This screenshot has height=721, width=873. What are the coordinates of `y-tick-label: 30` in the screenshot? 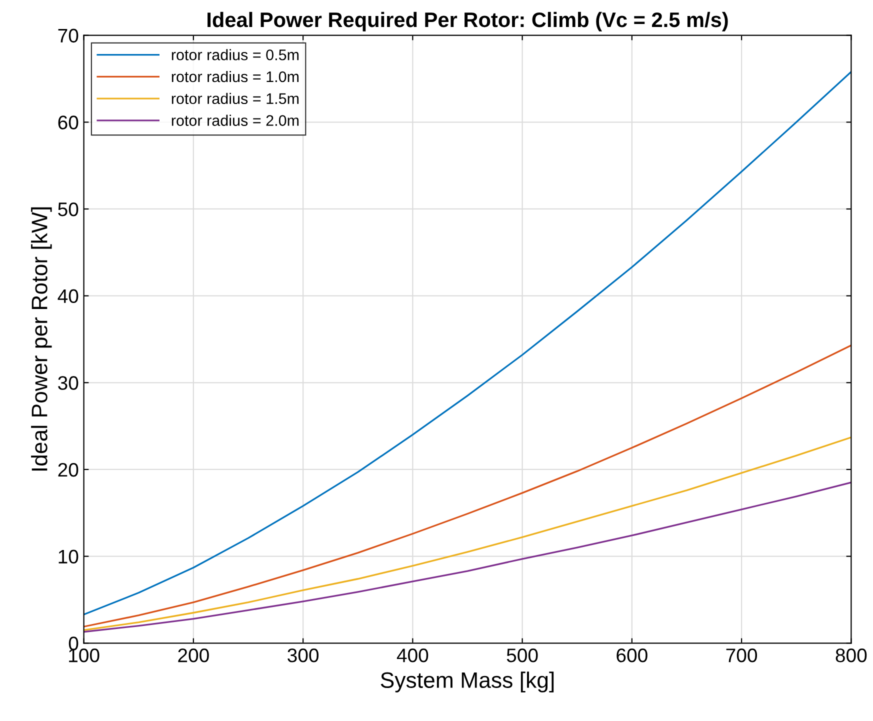 It's located at (68, 383).